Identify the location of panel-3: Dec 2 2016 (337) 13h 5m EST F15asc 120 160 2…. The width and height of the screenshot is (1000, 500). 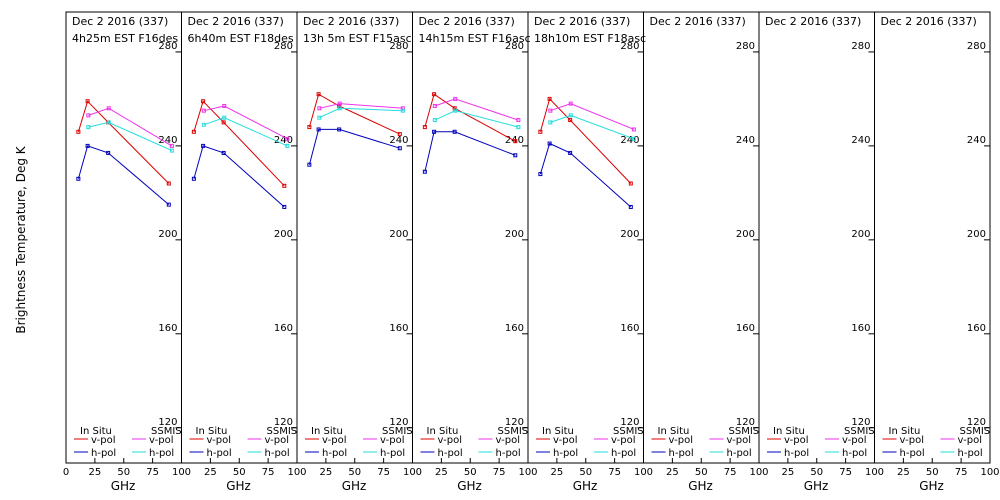
(359, 252).